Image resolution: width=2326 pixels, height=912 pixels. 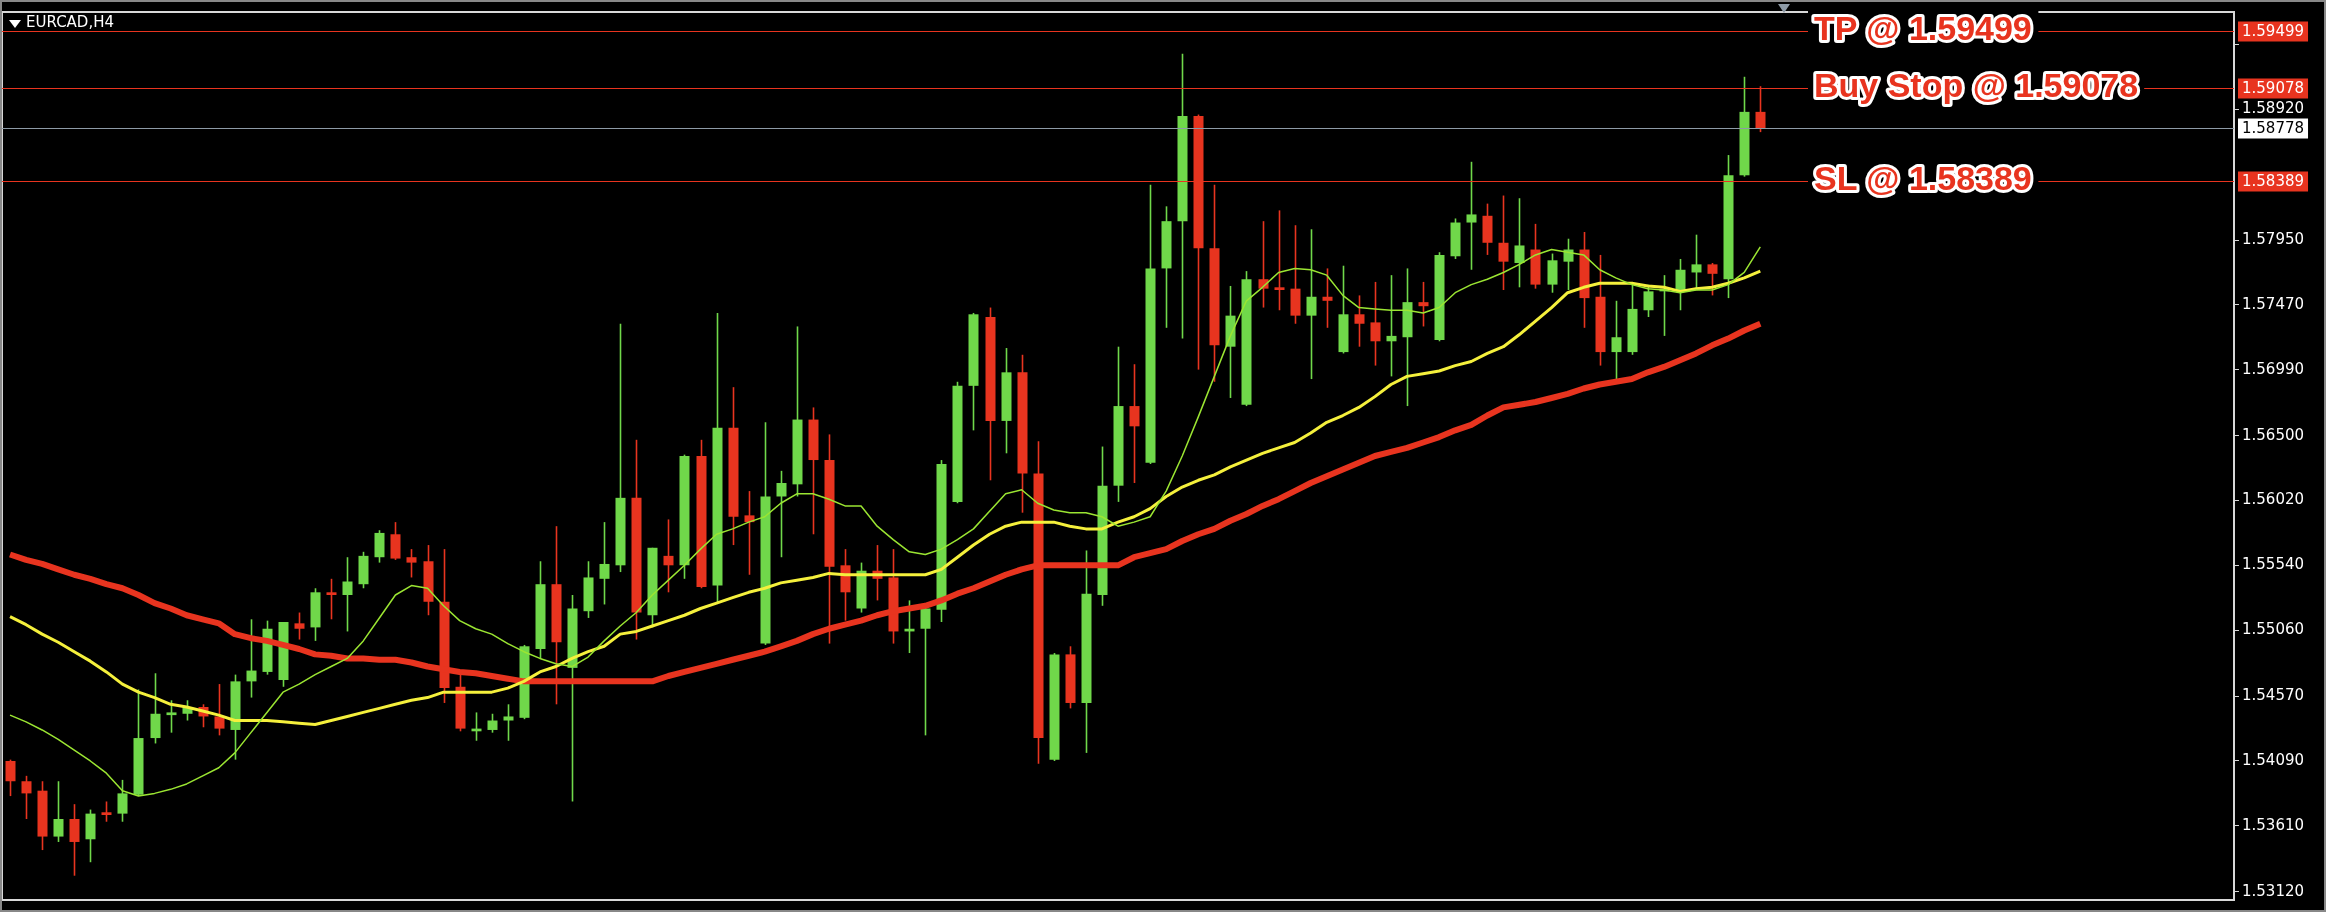 I want to click on y-tick-label: 1.54570, so click(x=2273, y=695).